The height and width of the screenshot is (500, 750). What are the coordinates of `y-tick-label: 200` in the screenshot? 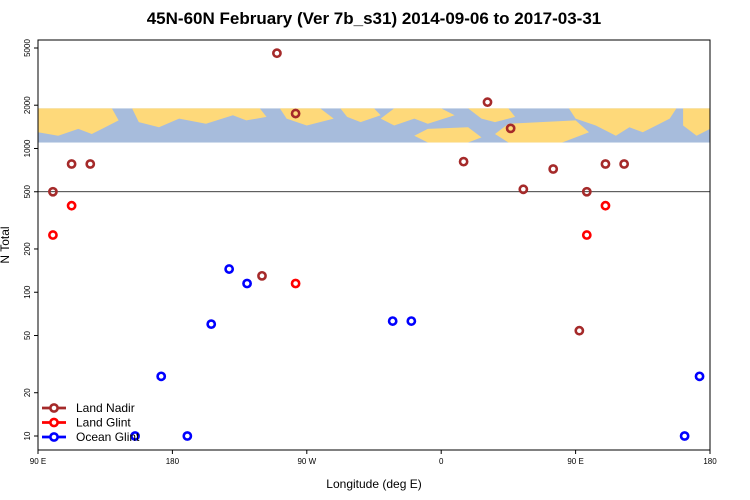 It's located at (27, 249).